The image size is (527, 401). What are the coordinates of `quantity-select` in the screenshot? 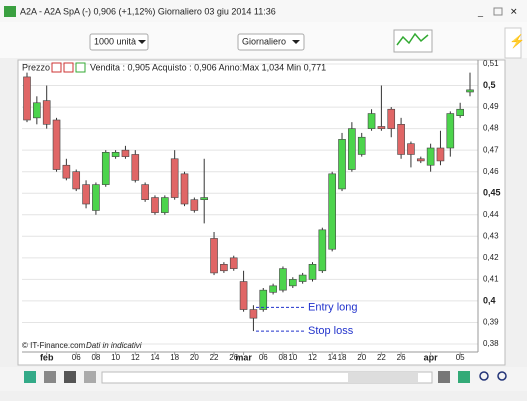 It's located at (119, 42).